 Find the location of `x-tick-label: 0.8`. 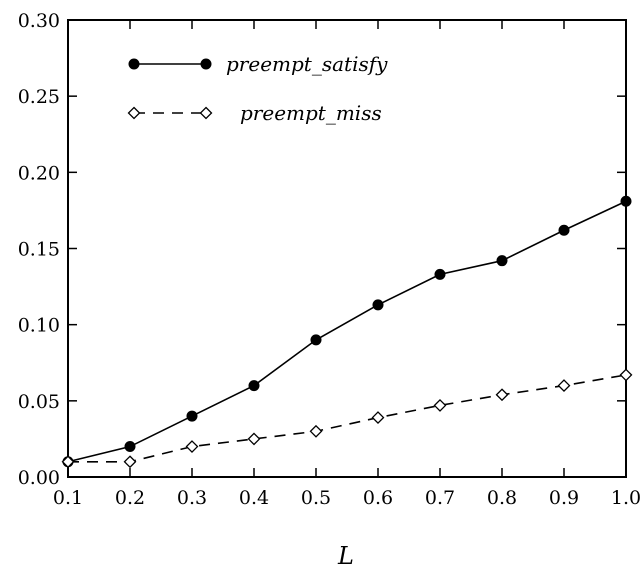

x-tick-label: 0.8 is located at coordinates (502, 498).